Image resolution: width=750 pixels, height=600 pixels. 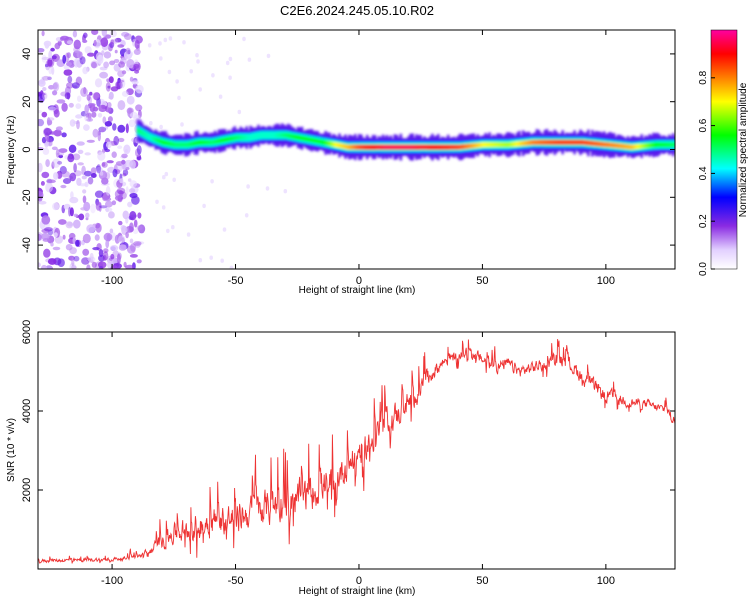 What do you see at coordinates (27, 197) in the screenshot?
I see `y-tick-label: -20` at bounding box center [27, 197].